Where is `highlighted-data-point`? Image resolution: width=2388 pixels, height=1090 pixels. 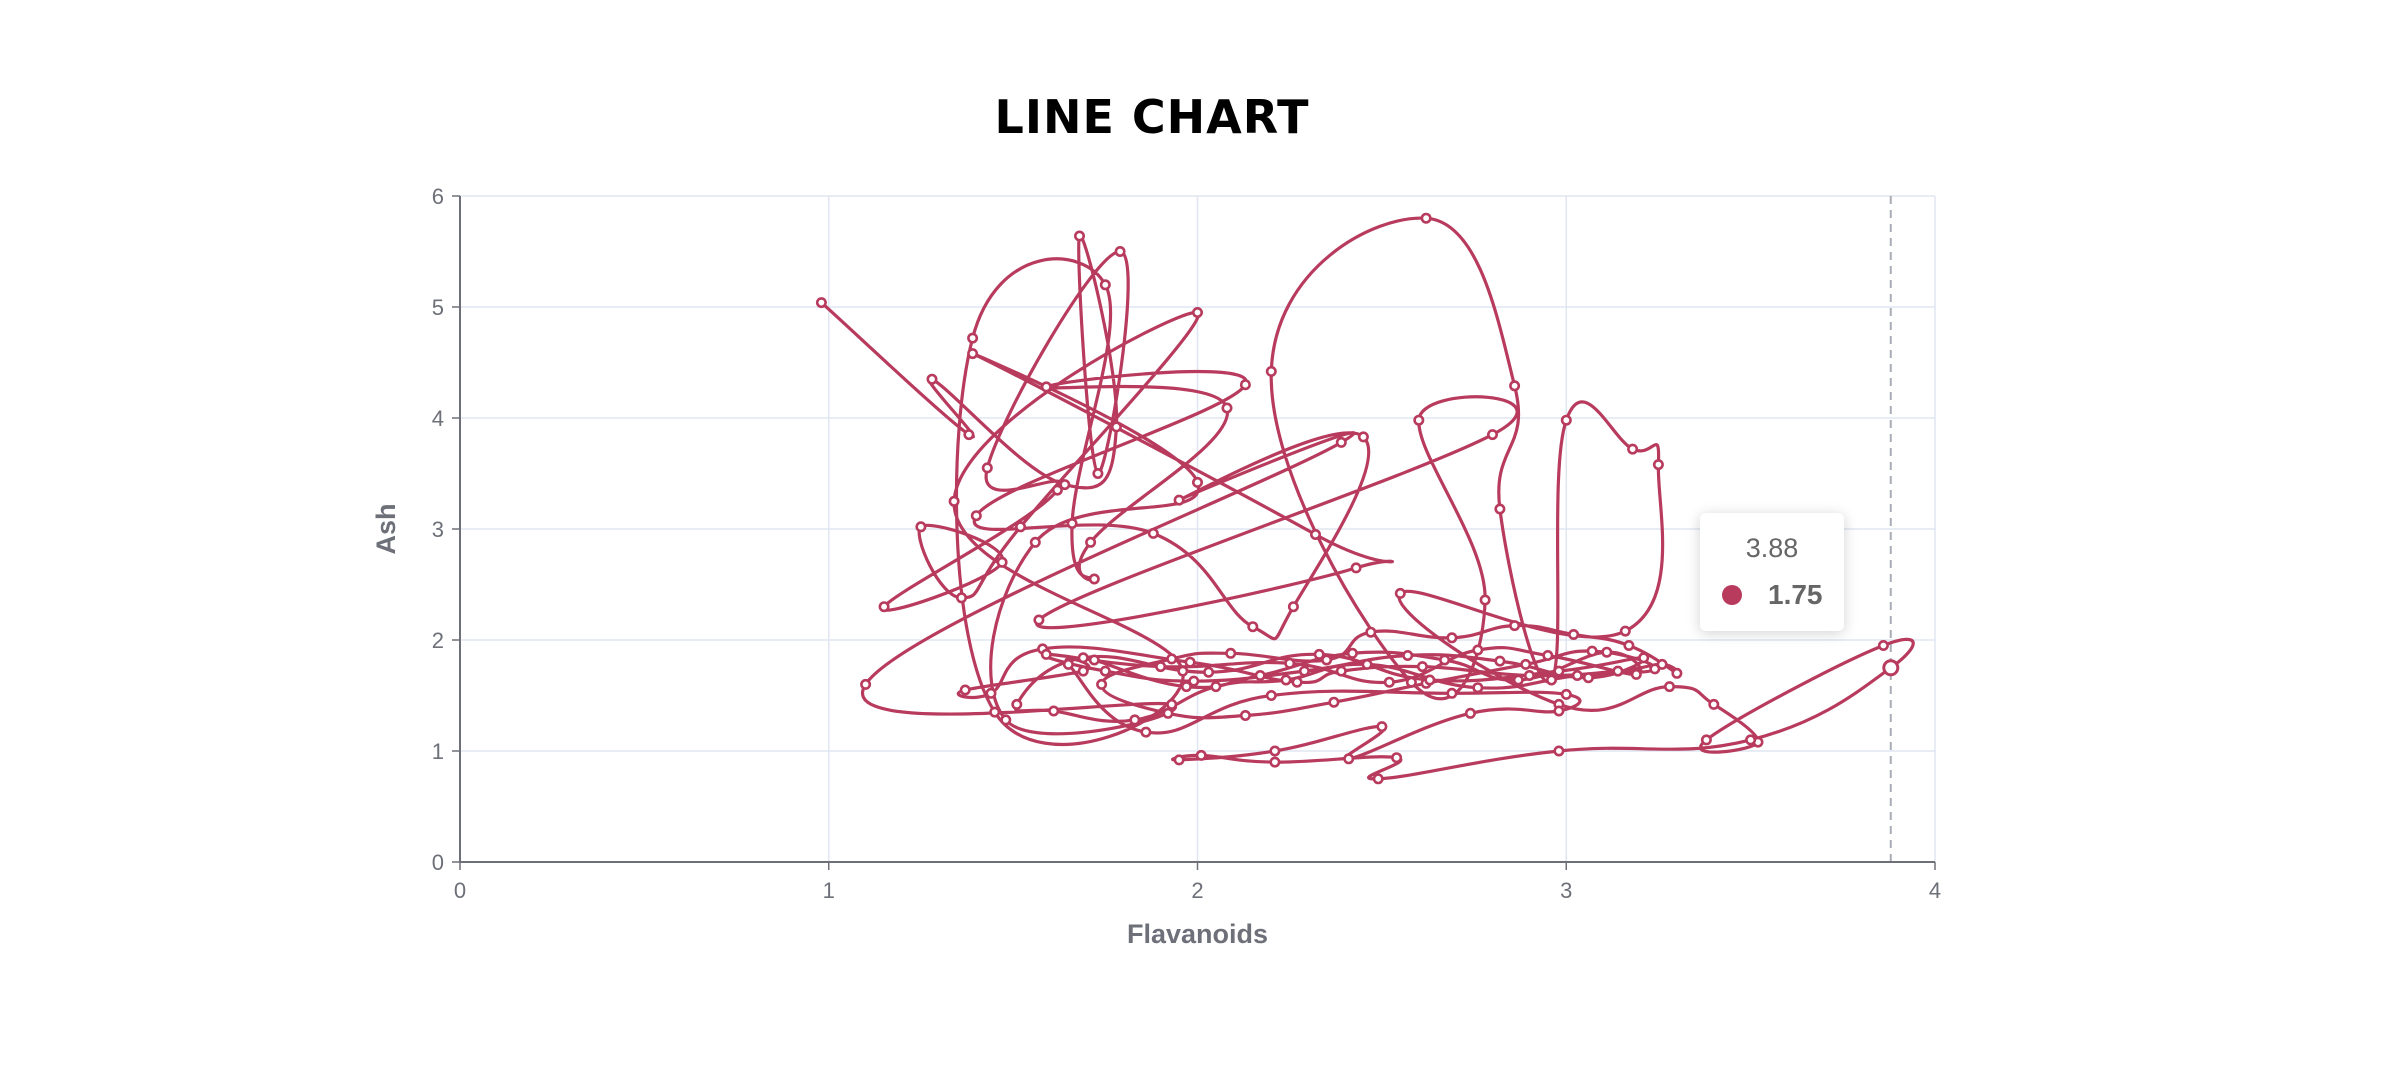 highlighted-data-point is located at coordinates (1891, 668).